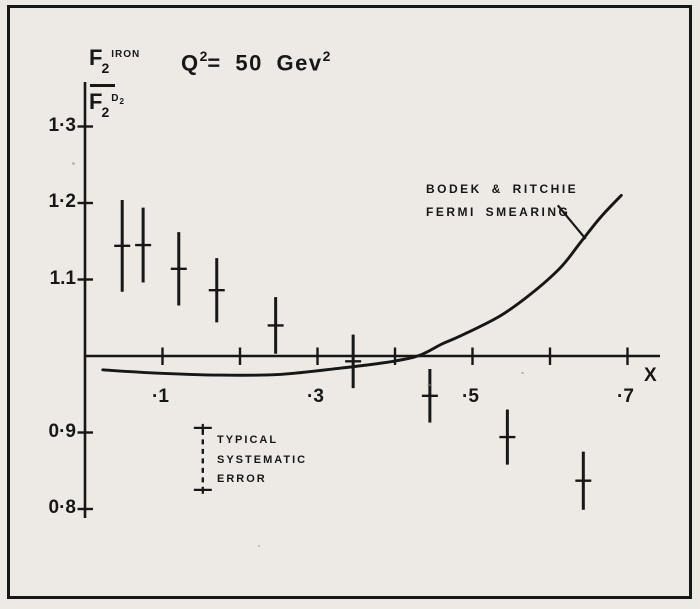  I want to click on d2-superscript: D2, so click(118, 99).